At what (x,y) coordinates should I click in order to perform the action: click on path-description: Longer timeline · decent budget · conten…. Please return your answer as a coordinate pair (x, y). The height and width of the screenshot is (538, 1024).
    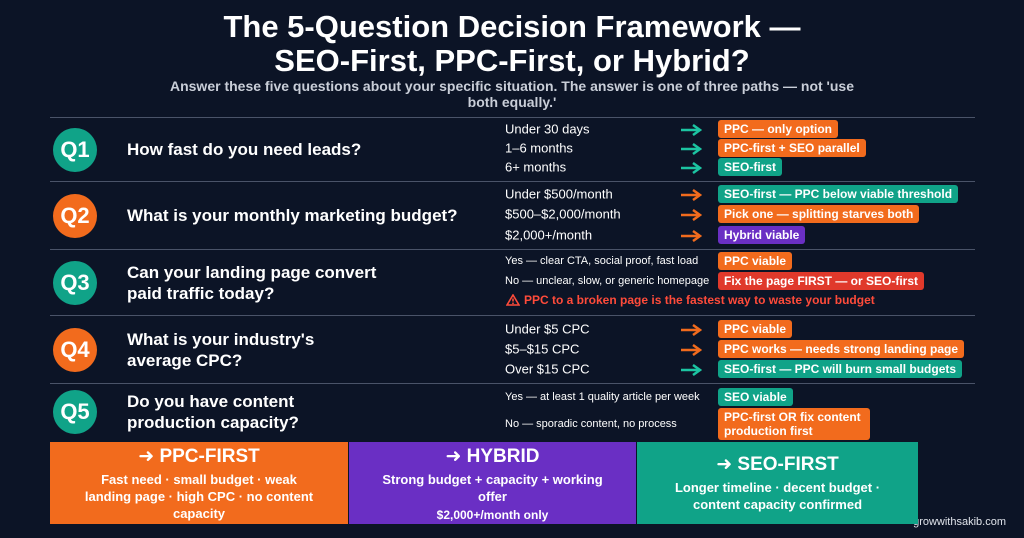
    Looking at the image, I should click on (777, 496).